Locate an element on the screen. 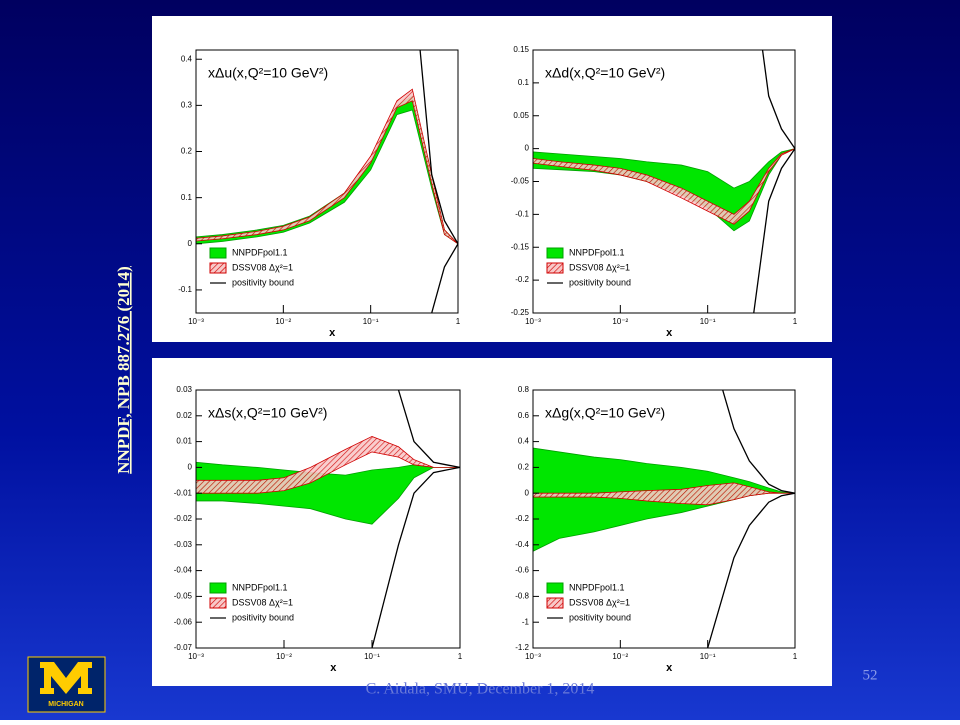 The height and width of the screenshot is (725, 960). y-tick-label: 0.05 is located at coordinates (521, 115).